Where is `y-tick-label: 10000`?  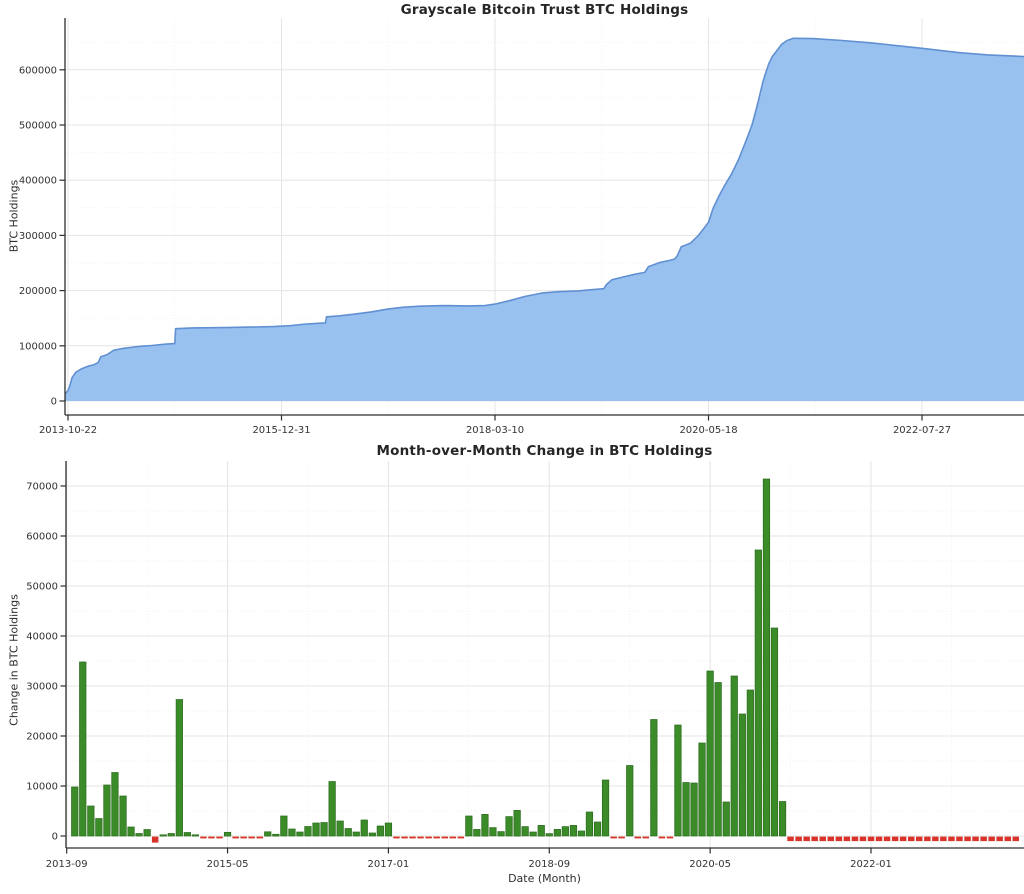 y-tick-label: 10000 is located at coordinates (42, 787).